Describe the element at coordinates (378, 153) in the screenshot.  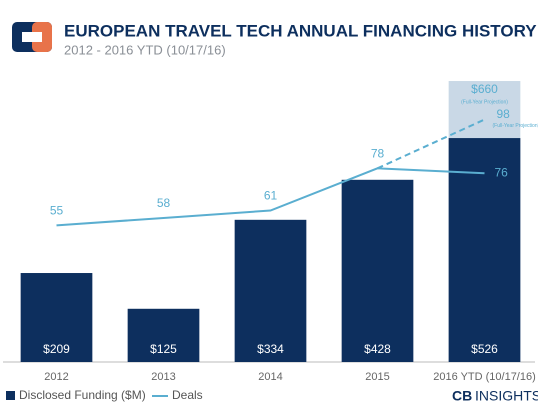
I see `deals-label: 78` at that location.